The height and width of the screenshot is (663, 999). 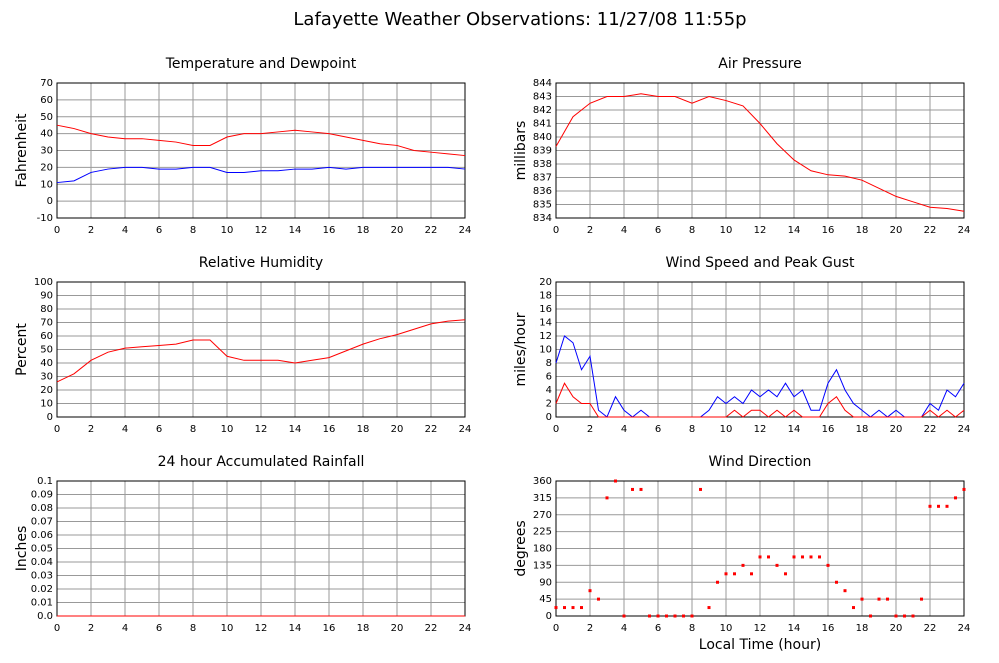 What do you see at coordinates (760, 263) in the screenshot?
I see `chart-title: Wind Speed and Peak Gust` at bounding box center [760, 263].